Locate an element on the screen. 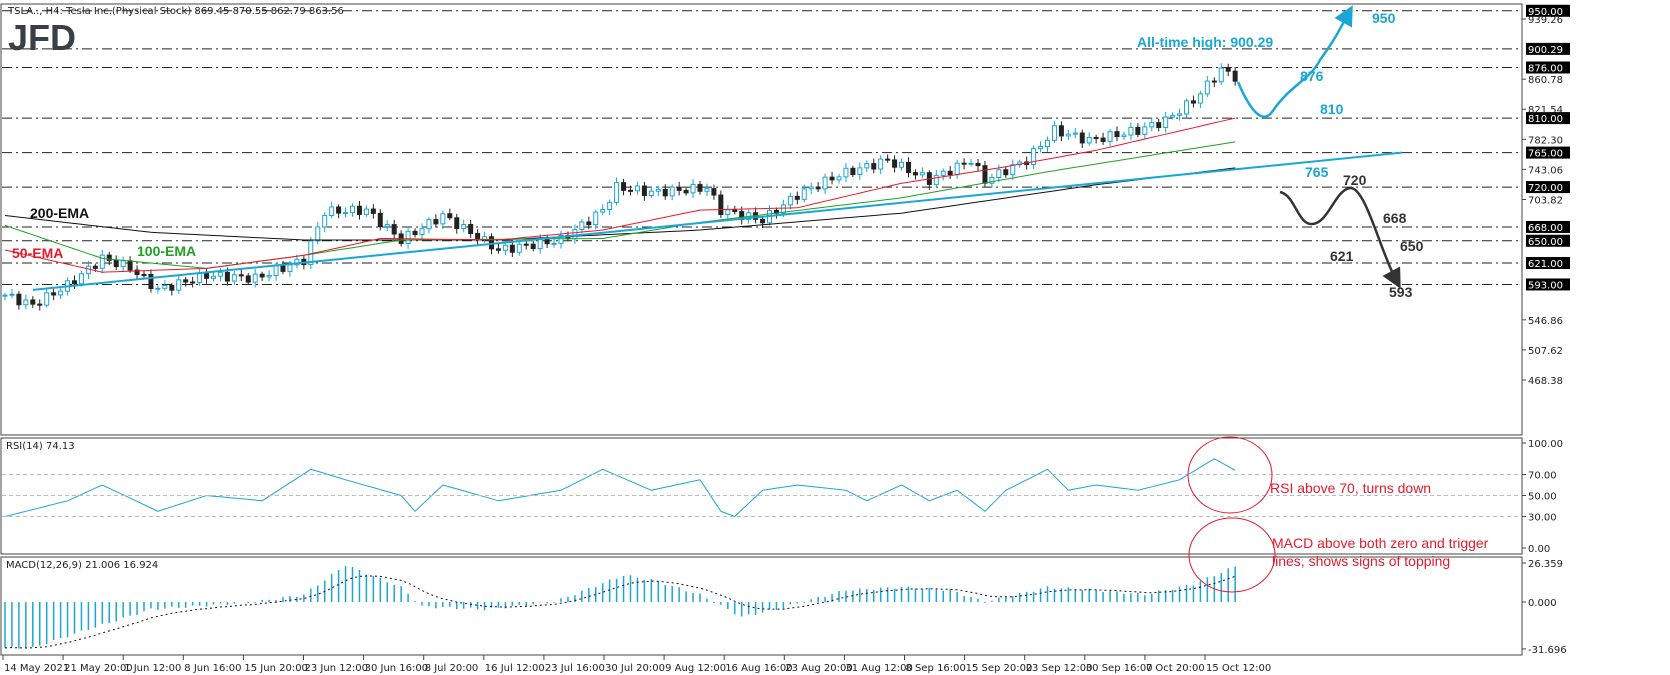  level-price-label: 720.00 is located at coordinates (1545, 188).